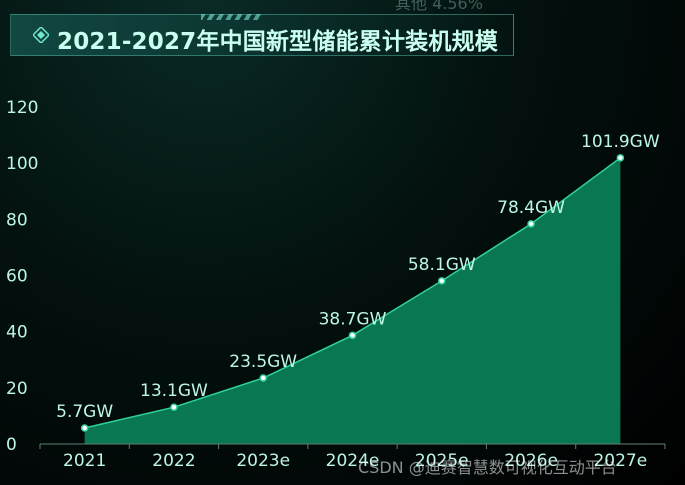 Image resolution: width=685 pixels, height=485 pixels. What do you see at coordinates (263, 461) in the screenshot?
I see `x-tick-label: 2023e` at bounding box center [263, 461].